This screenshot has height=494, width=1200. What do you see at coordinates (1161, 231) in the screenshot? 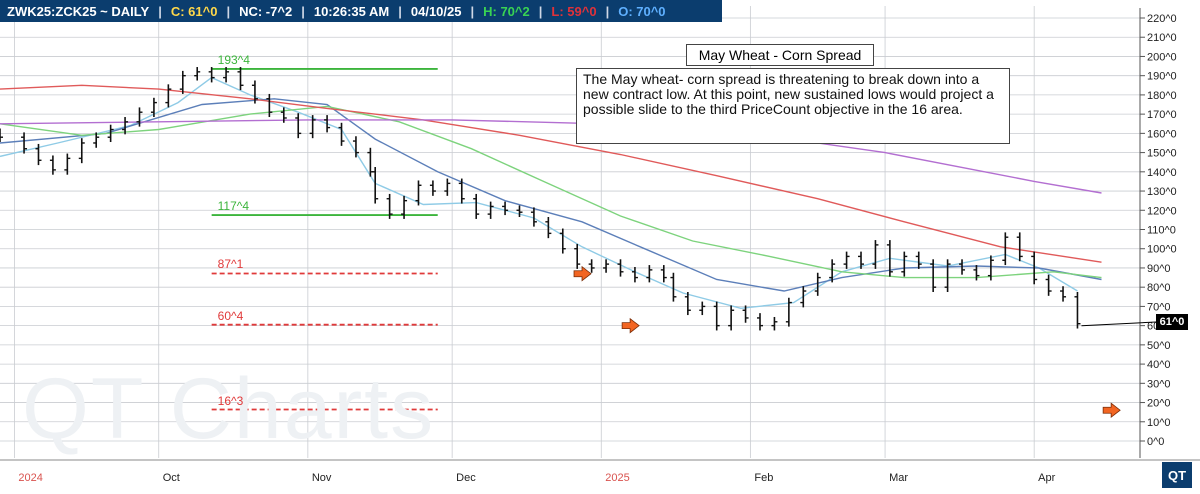
I see `y-tick-label: 110^0` at bounding box center [1161, 231].